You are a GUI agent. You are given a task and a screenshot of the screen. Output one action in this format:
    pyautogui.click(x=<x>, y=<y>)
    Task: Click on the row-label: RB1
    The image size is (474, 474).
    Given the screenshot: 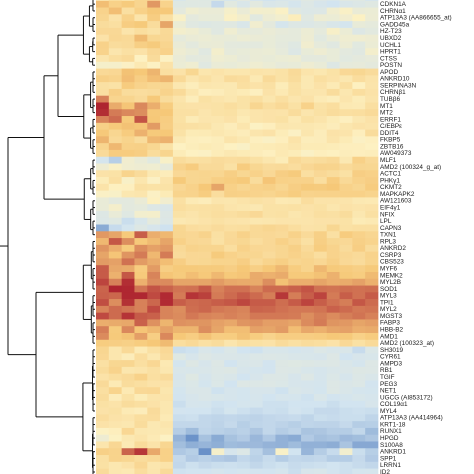 What is the action you would take?
    pyautogui.click(x=386, y=370)
    